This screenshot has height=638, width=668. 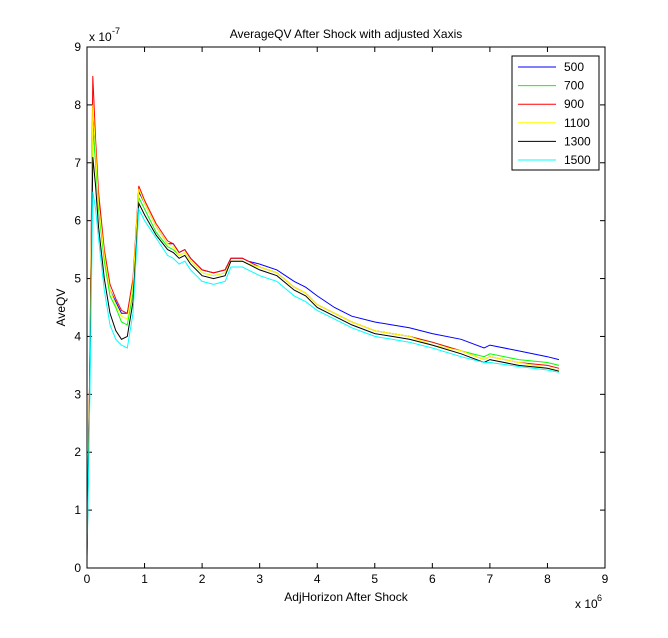 What do you see at coordinates (547, 579) in the screenshot?
I see `x-tick-label: 8` at bounding box center [547, 579].